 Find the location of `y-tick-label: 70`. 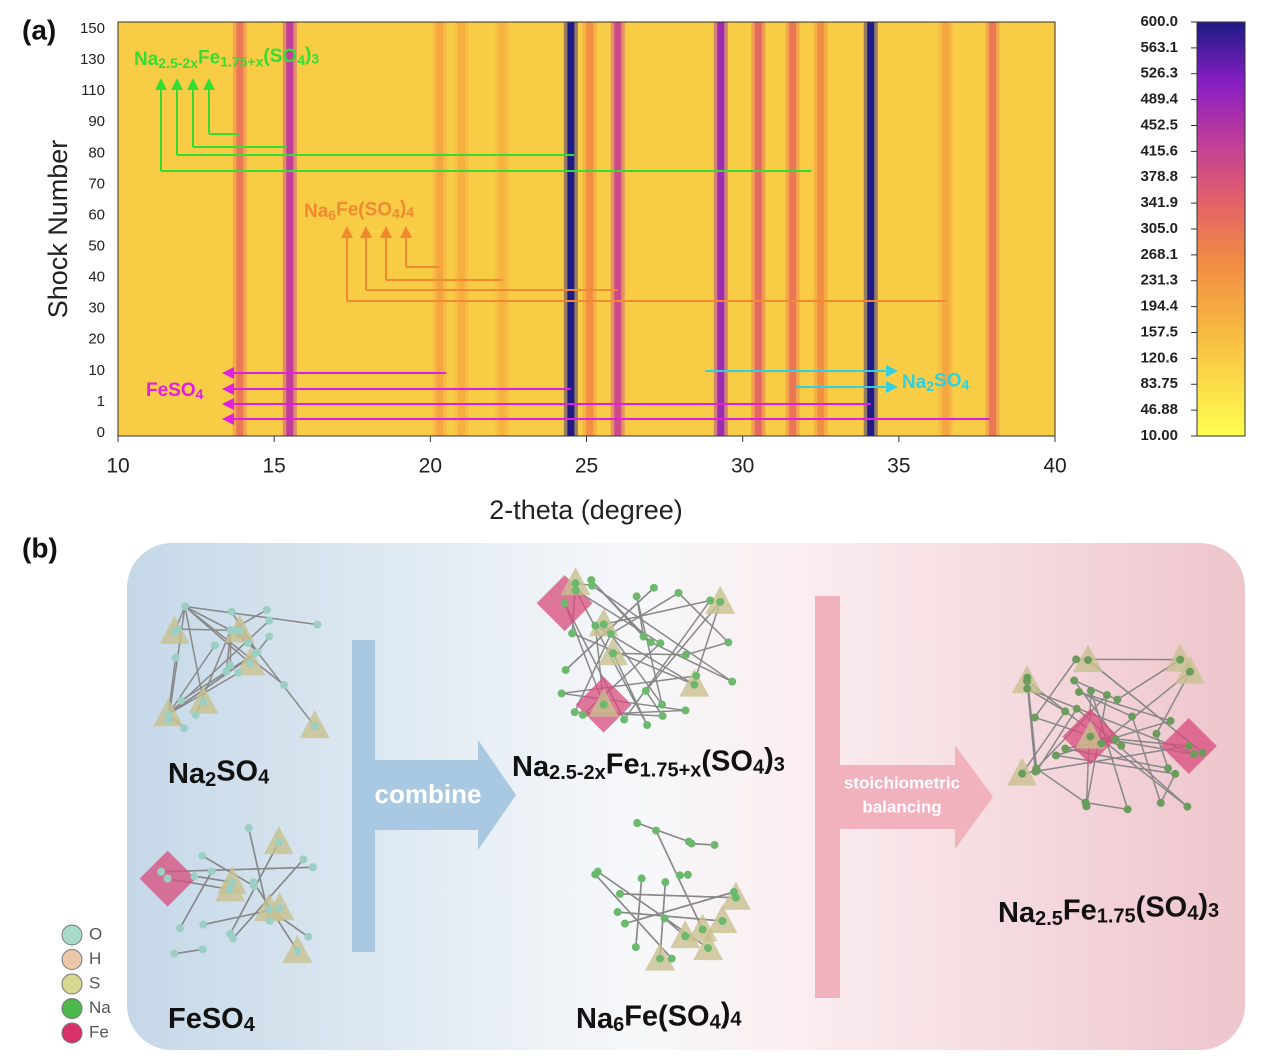

y-tick-label: 70 is located at coordinates (96, 183).